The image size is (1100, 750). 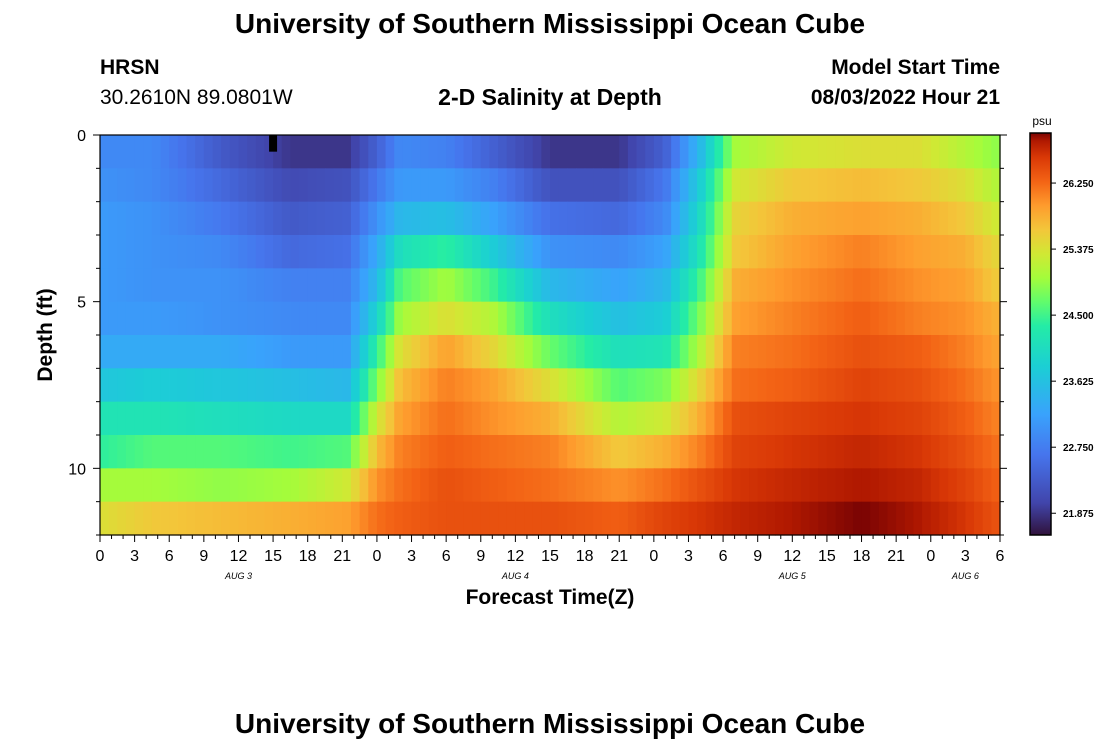 What do you see at coordinates (862, 556) in the screenshot?
I see `x-tick-label: 18` at bounding box center [862, 556].